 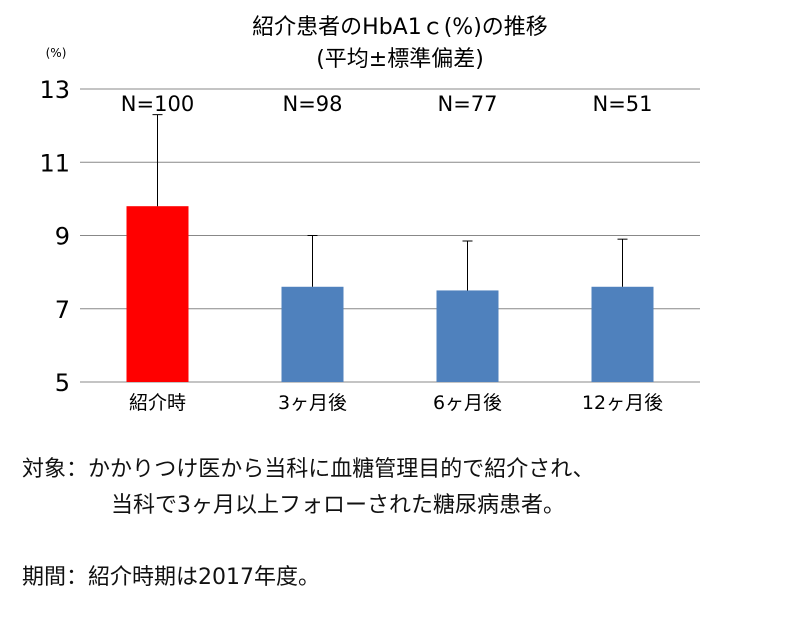 I want to click on chart-title: 紹介患者のHbA1ｃ(%)の推移, so click(x=400, y=27).